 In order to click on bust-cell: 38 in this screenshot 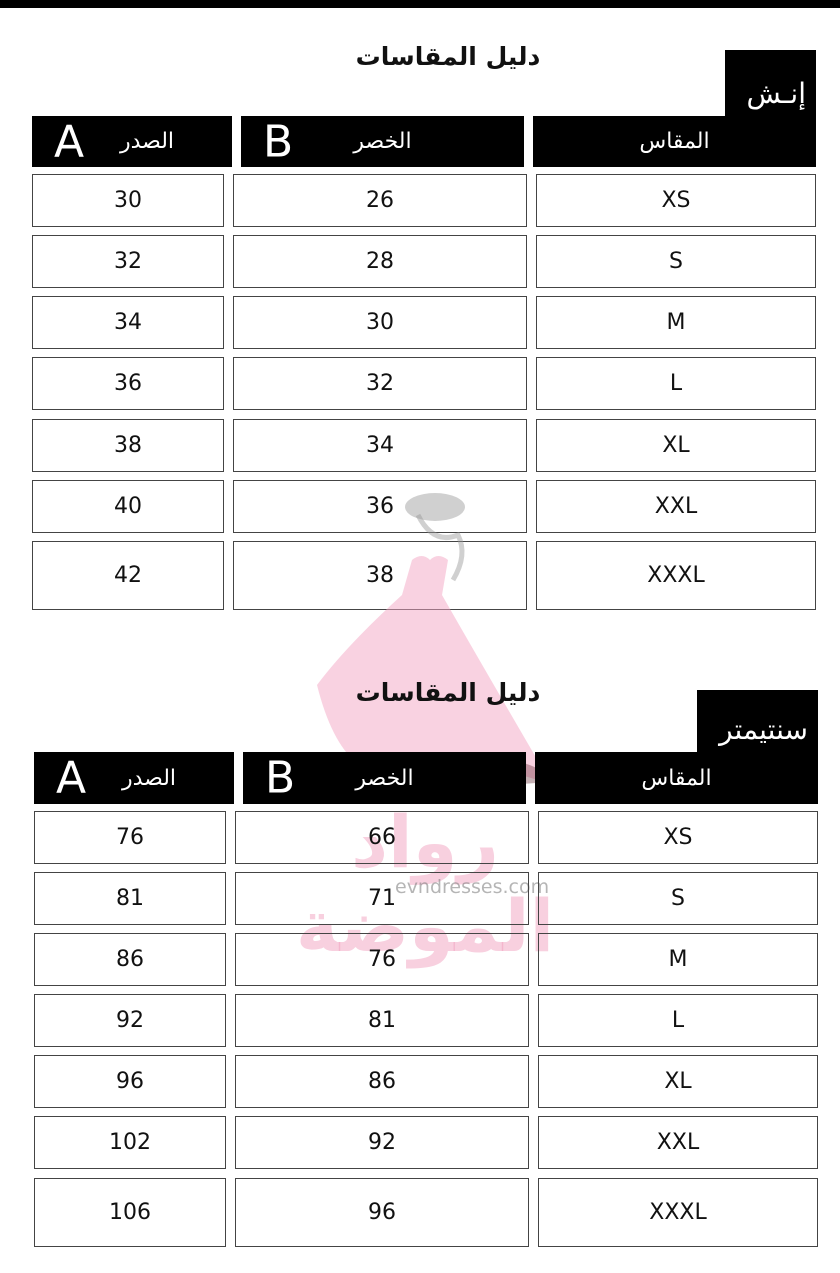, I will do `click(128, 445)`.